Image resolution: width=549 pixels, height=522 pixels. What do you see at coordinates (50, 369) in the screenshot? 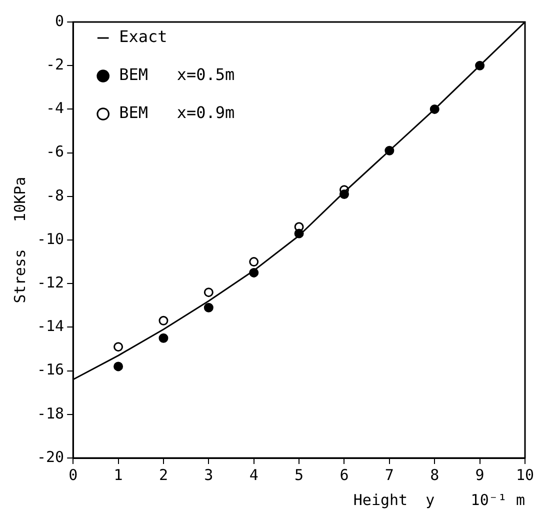
I see `y-tick-label: -16` at bounding box center [50, 369].